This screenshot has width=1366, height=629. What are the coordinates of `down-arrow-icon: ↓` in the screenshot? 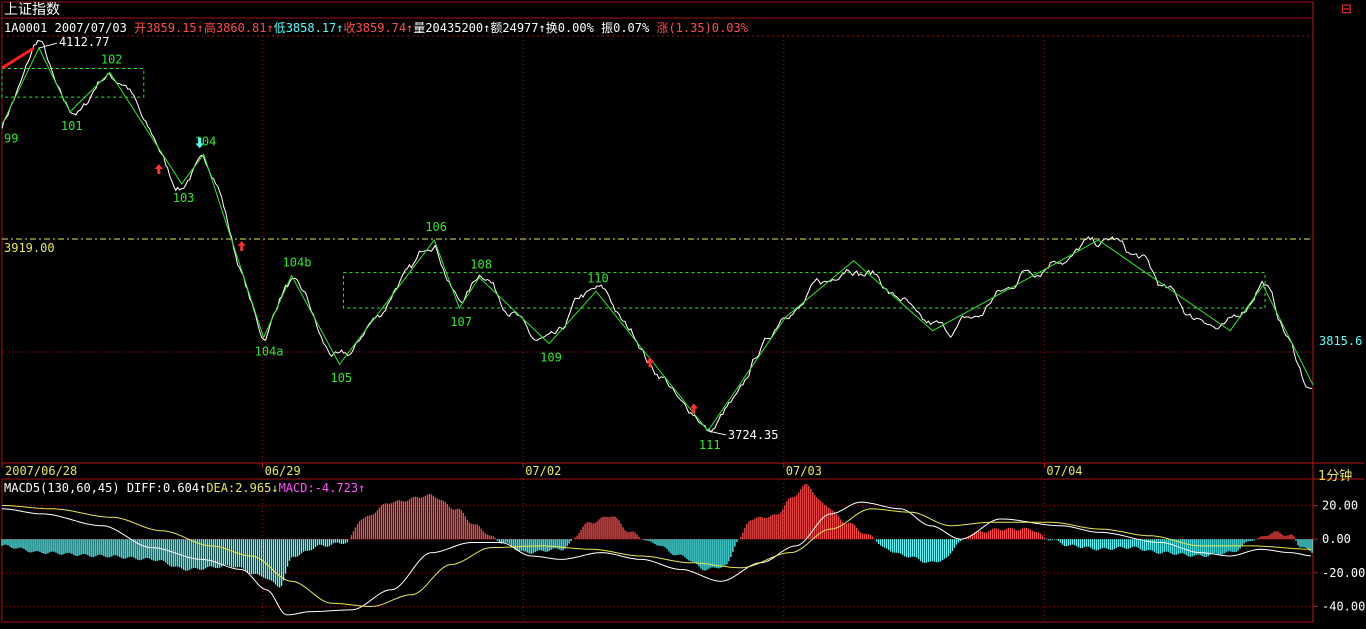 It's located at (275, 488).